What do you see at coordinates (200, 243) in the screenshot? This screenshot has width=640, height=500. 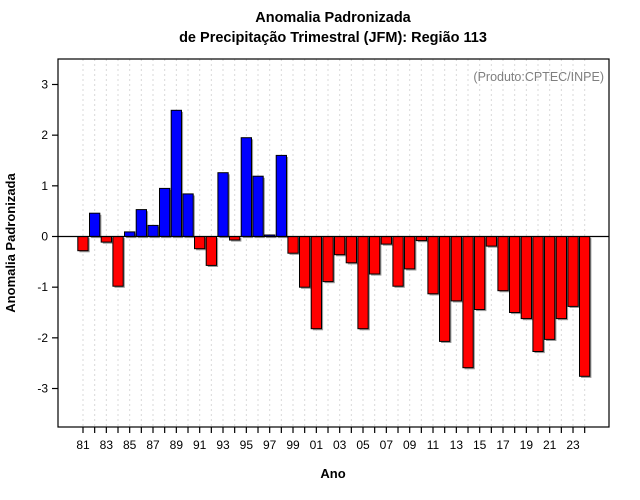 I see `bar-1991` at bounding box center [200, 243].